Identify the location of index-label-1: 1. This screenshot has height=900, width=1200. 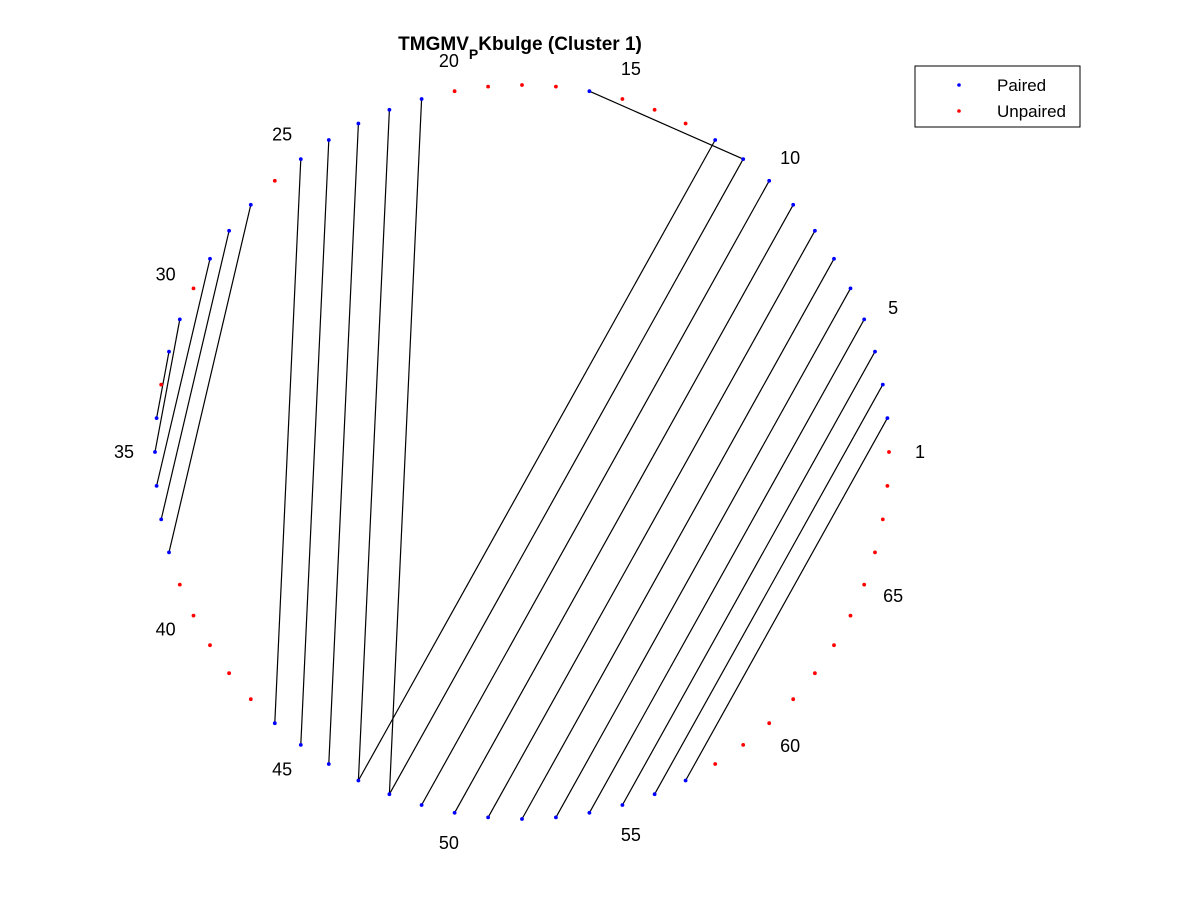
(920, 452).